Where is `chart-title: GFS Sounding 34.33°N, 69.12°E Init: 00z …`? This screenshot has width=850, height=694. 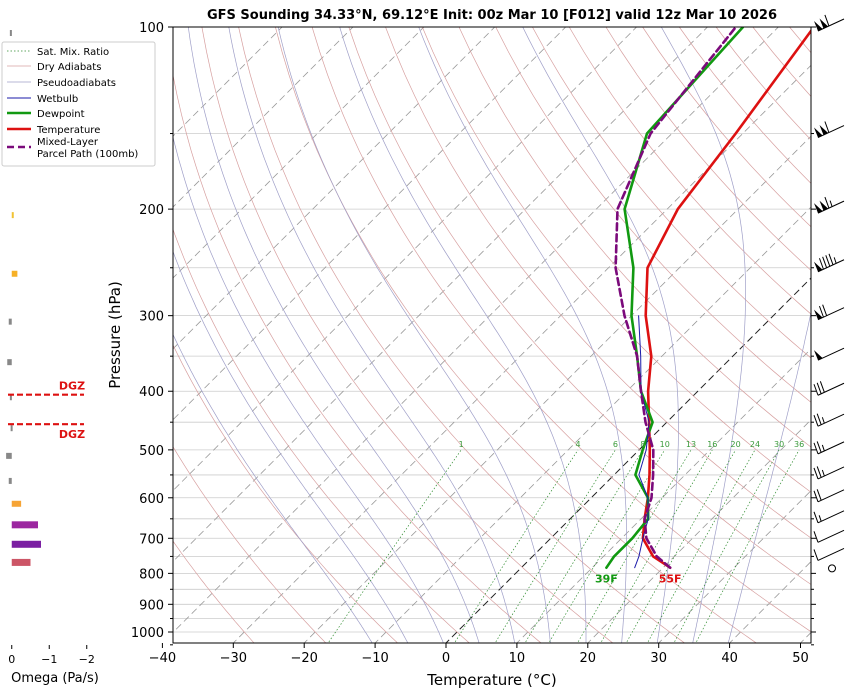
chart-title: GFS Sounding 34.33°N, 69.12°E Init: 00z … is located at coordinates (492, 15).